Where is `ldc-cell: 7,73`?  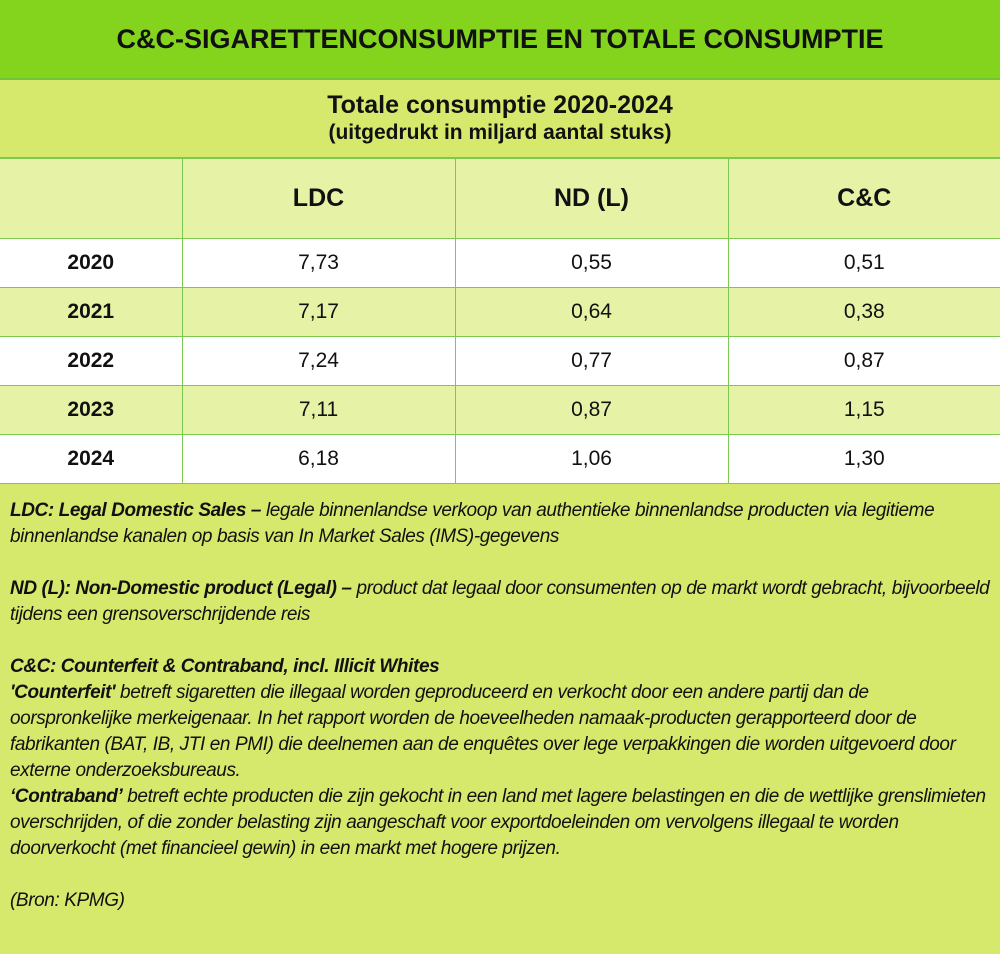
ldc-cell: 7,73 is located at coordinates (318, 263).